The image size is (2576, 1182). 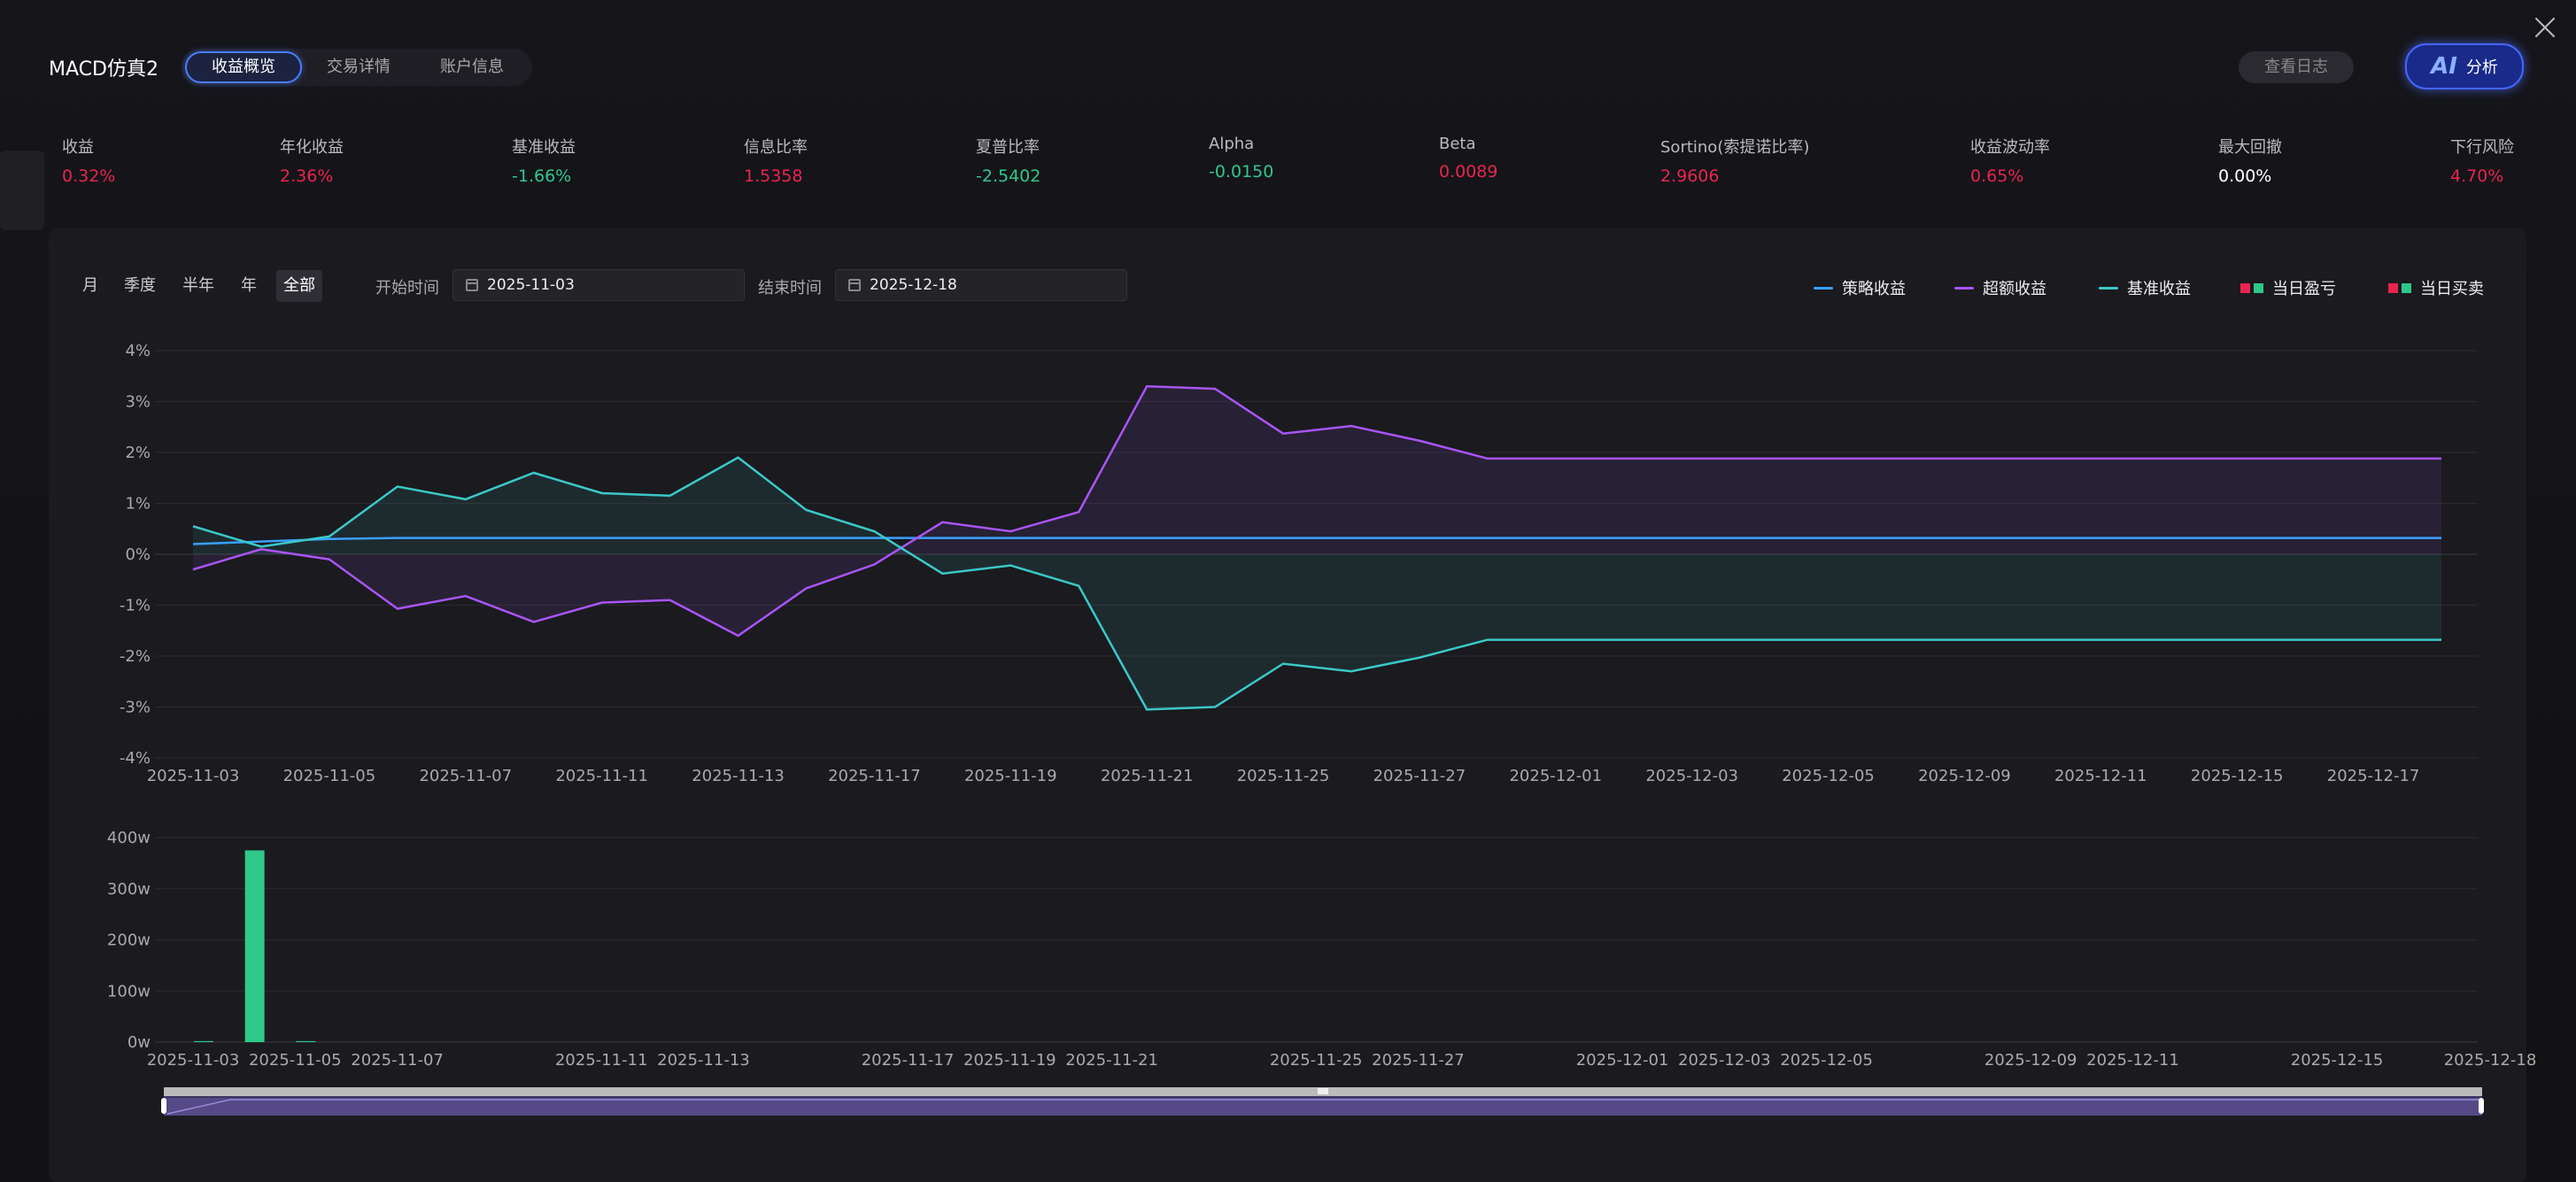 I want to click on calendar-icon, so click(x=472, y=285).